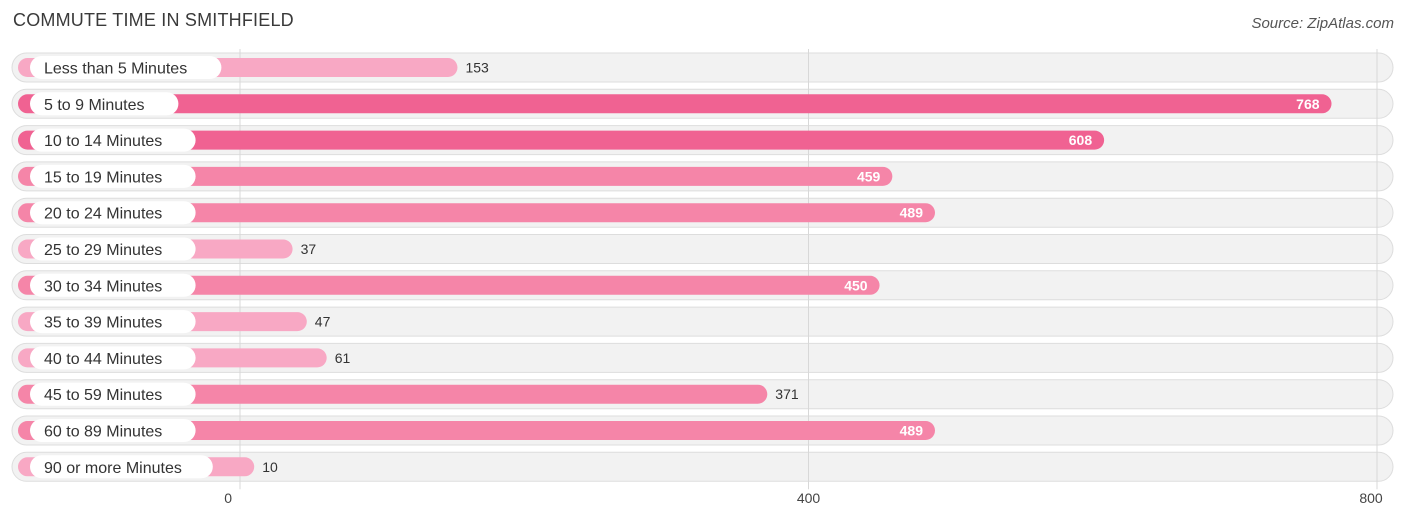 This screenshot has height=522, width=1406. What do you see at coordinates (343, 358) in the screenshot?
I see `value-label: 61` at bounding box center [343, 358].